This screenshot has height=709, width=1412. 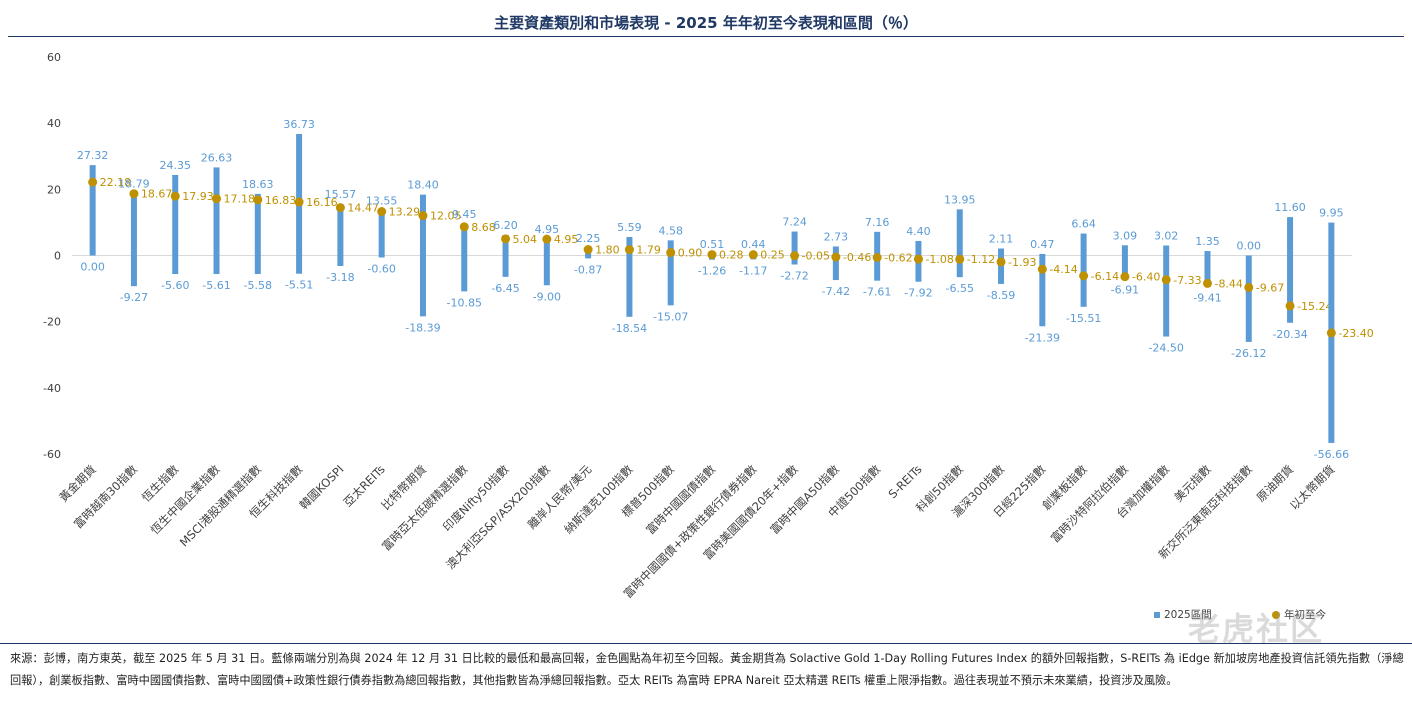 What do you see at coordinates (363, 208) in the screenshot?
I see `ytd-label: 14.47` at bounding box center [363, 208].